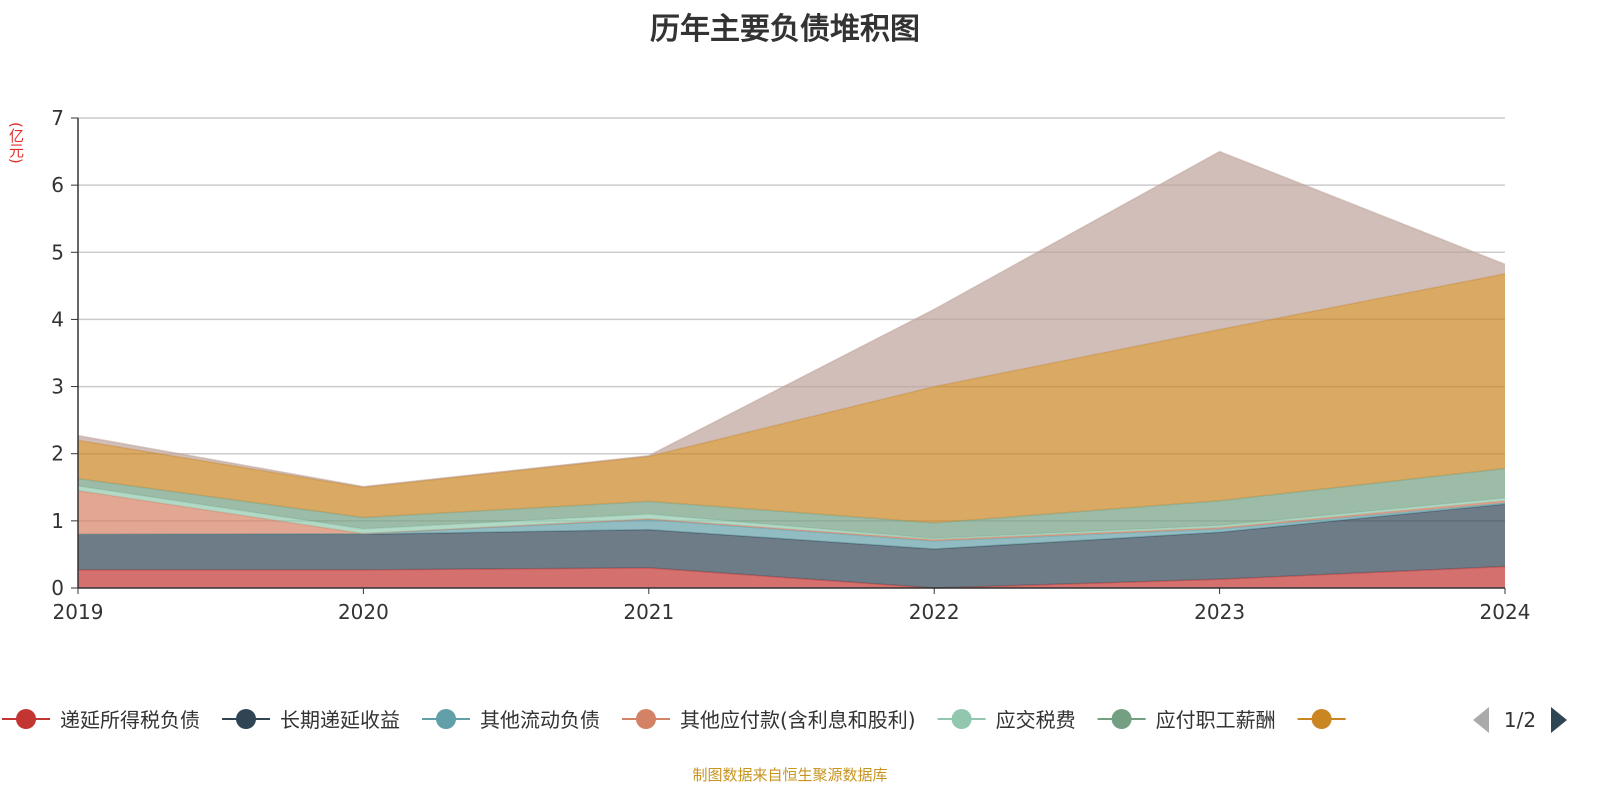 Image resolution: width=1600 pixels, height=800 pixels. What do you see at coordinates (1216, 720) in the screenshot?
I see `legend-label: 应付职工薪酬` at bounding box center [1216, 720].